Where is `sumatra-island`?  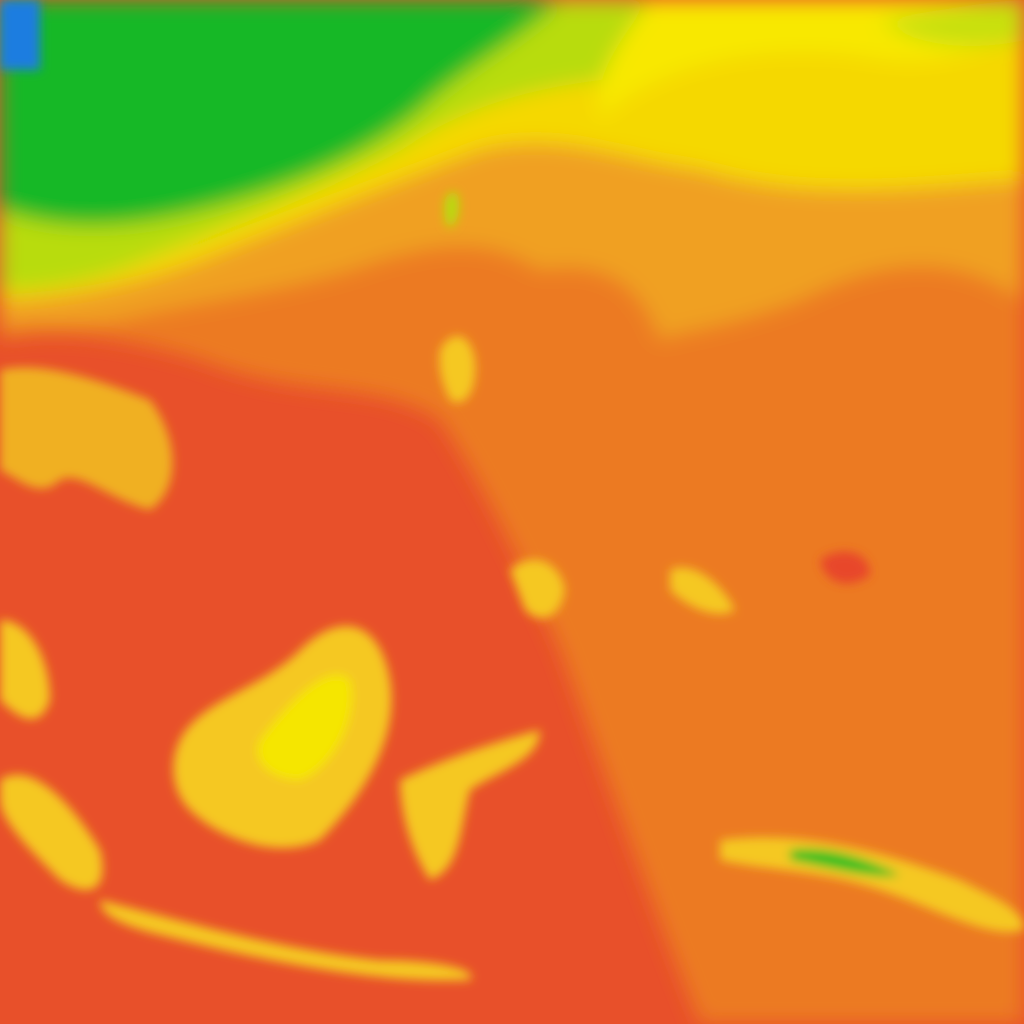
sumatra-island is located at coordinates (51, 832).